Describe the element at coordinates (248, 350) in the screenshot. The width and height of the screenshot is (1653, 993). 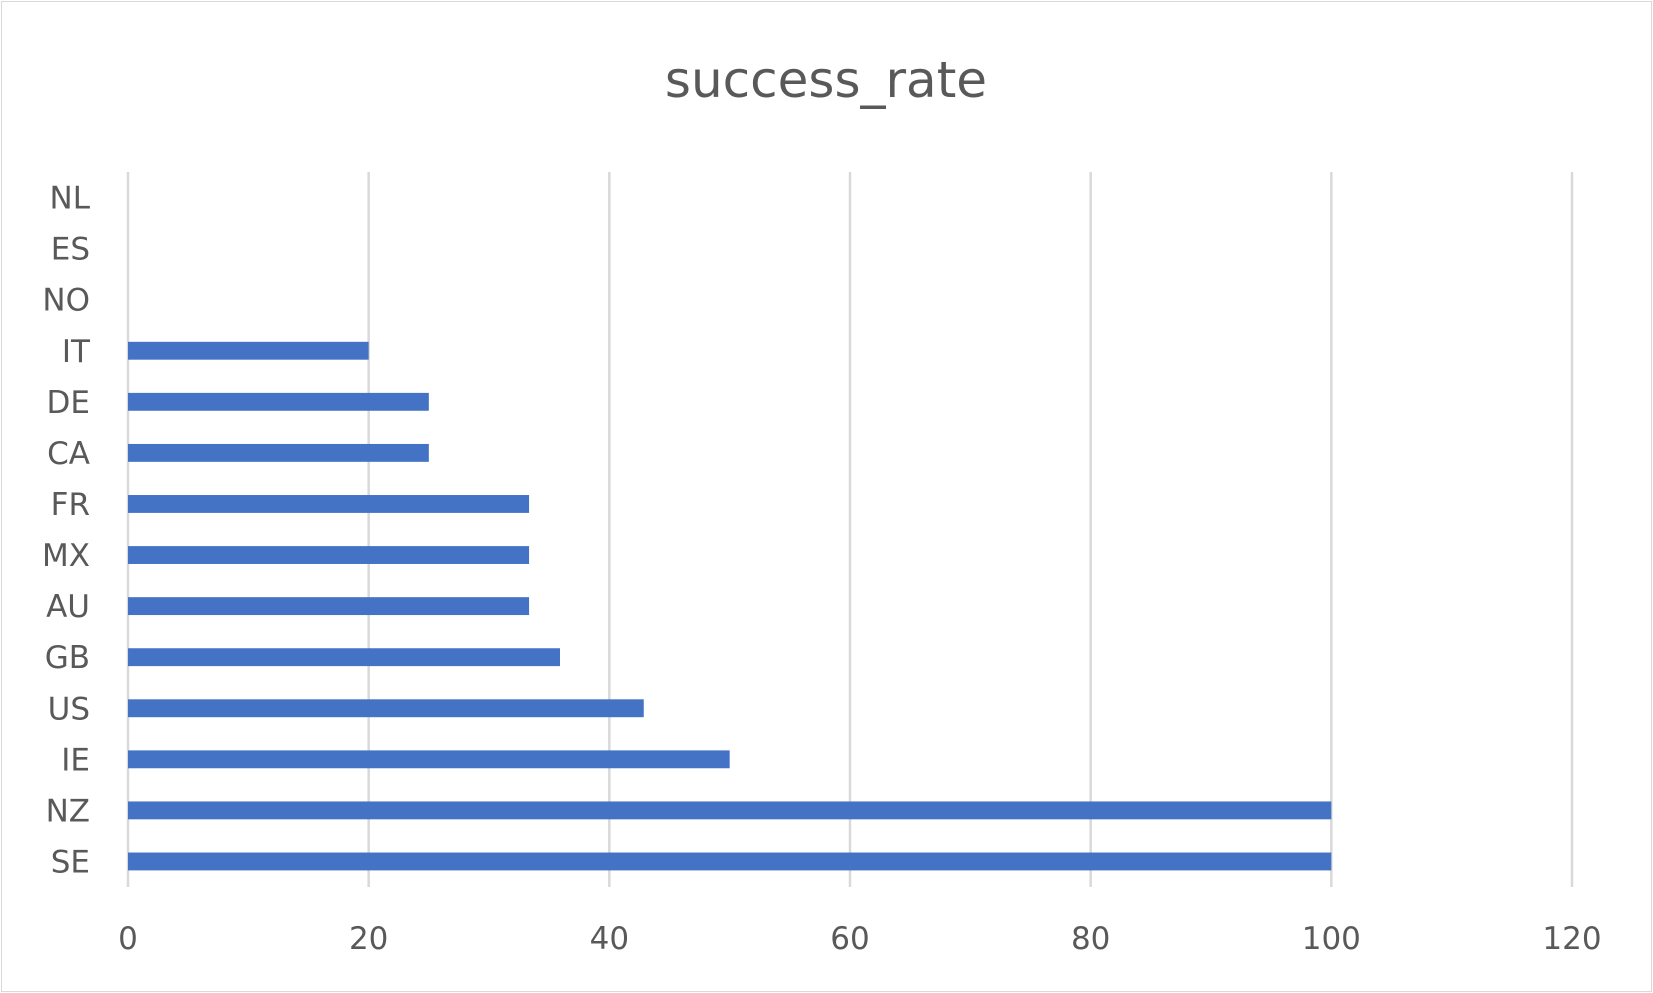
I see `bar-it` at that location.